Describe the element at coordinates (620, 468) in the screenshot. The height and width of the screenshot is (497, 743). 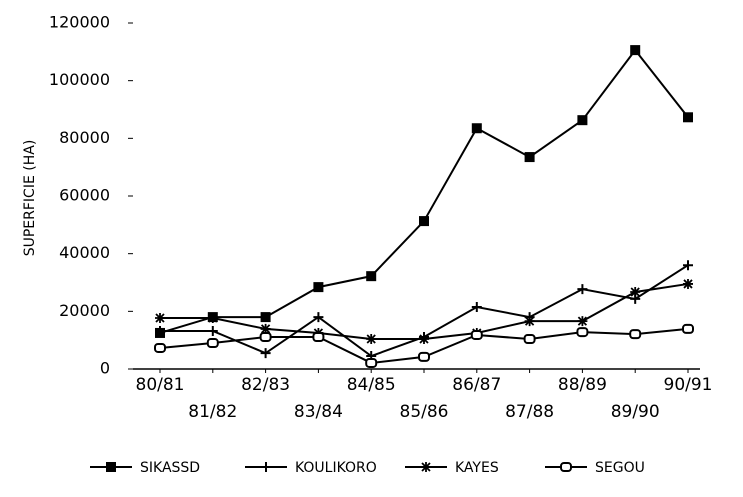
I see `legend-label: SEGOU` at that location.